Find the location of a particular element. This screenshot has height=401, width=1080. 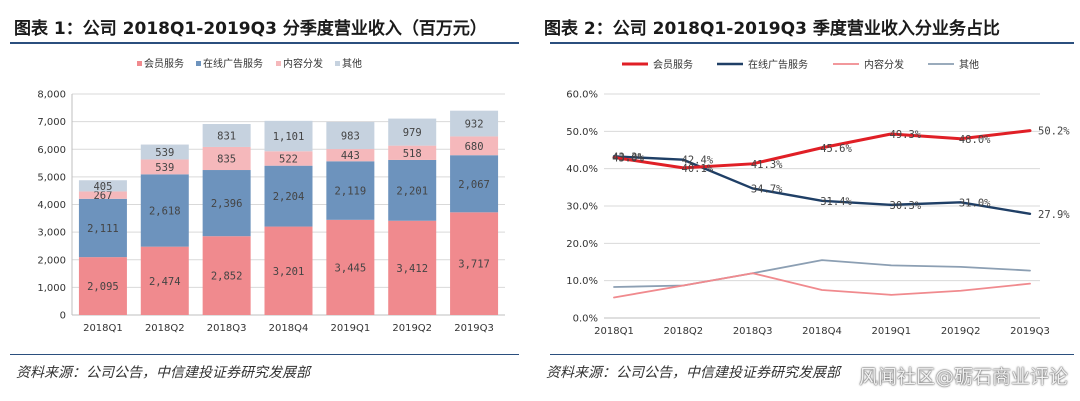

data-label: 932 is located at coordinates (474, 125).